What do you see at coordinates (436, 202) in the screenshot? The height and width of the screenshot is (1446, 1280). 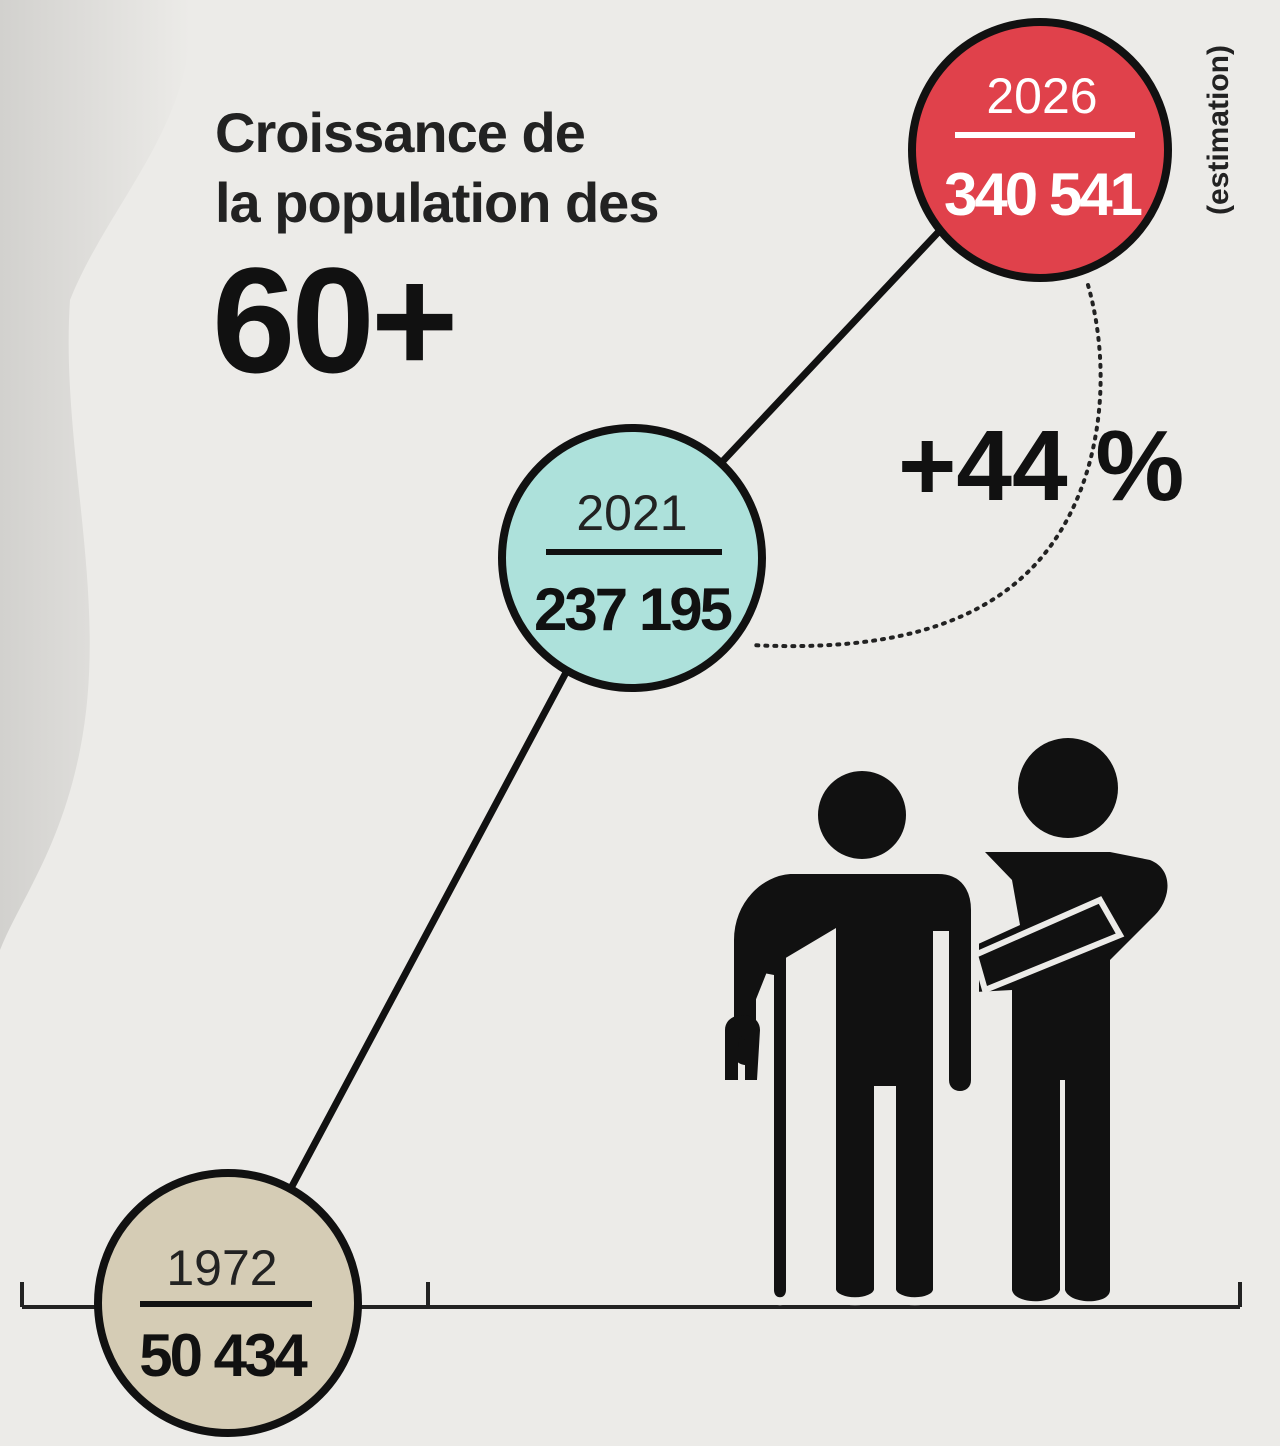 I see `title-line: la population des` at bounding box center [436, 202].